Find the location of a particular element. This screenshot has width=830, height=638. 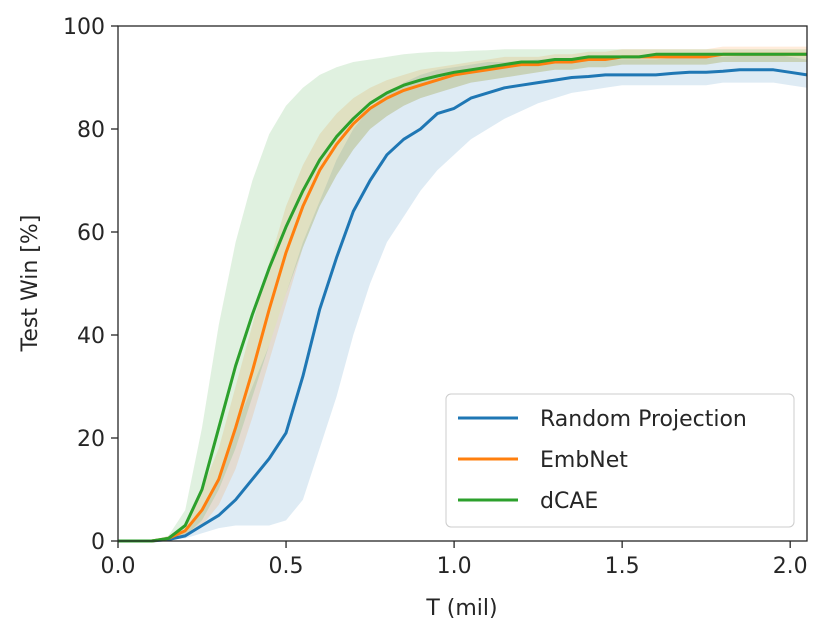

y-tick-label: 0 is located at coordinates (98, 542).